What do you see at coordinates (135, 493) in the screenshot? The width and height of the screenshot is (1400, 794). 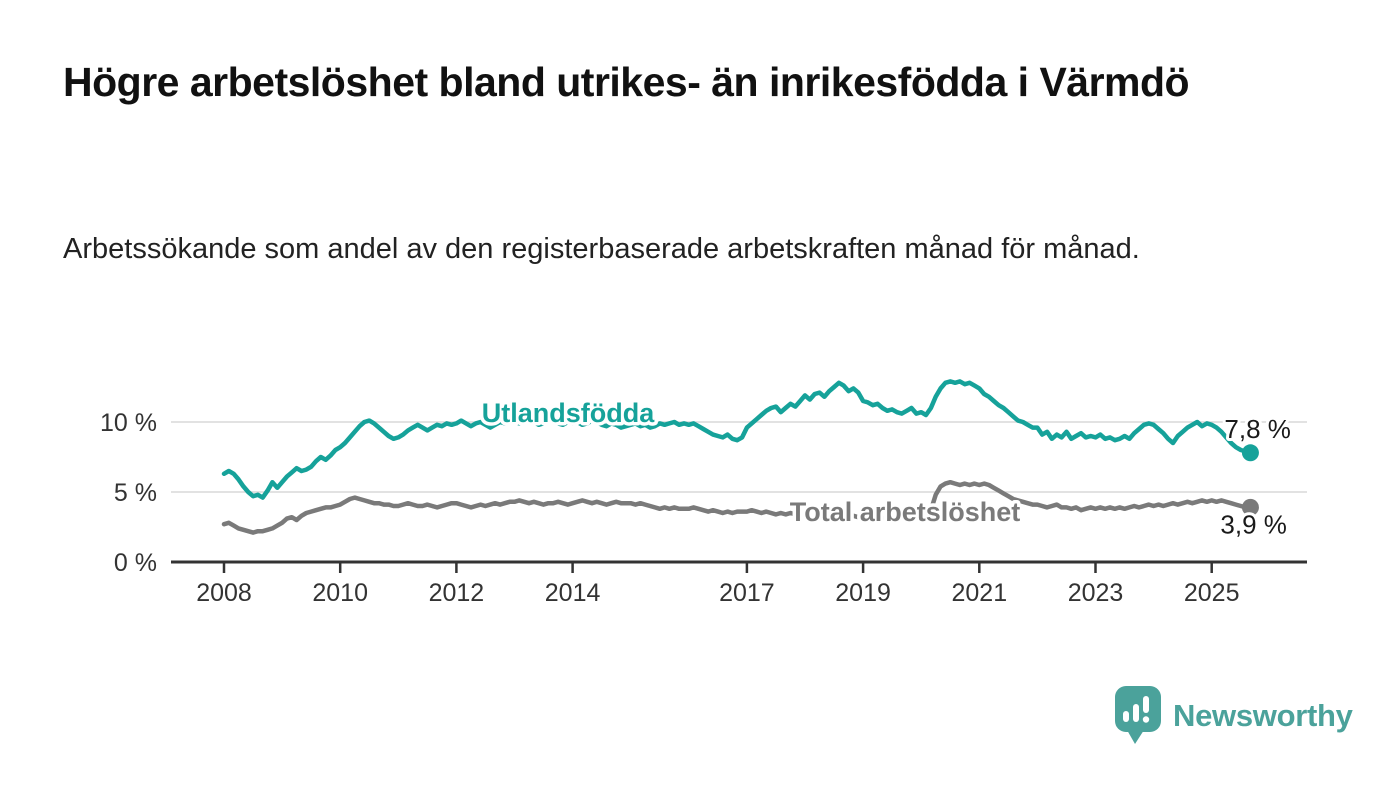 I see `y-tick-label: 5 %` at bounding box center [135, 493].